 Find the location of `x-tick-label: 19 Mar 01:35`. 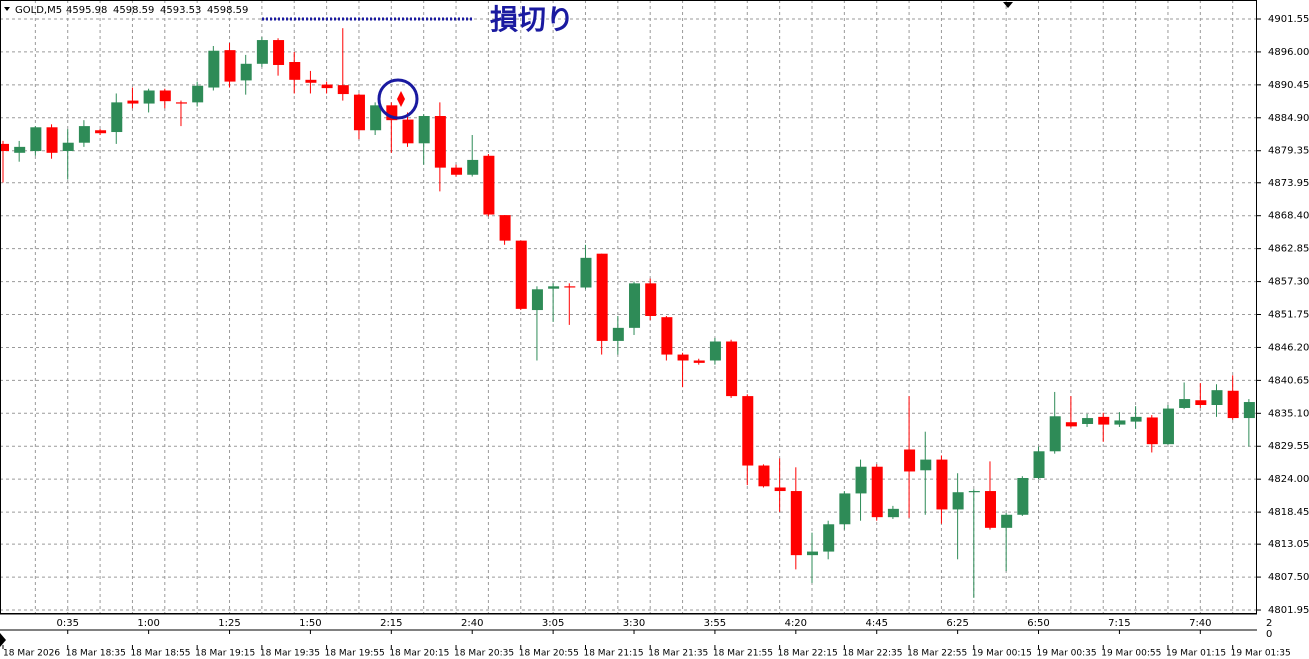

x-tick-label: 19 Mar 01:35 is located at coordinates (1261, 654).